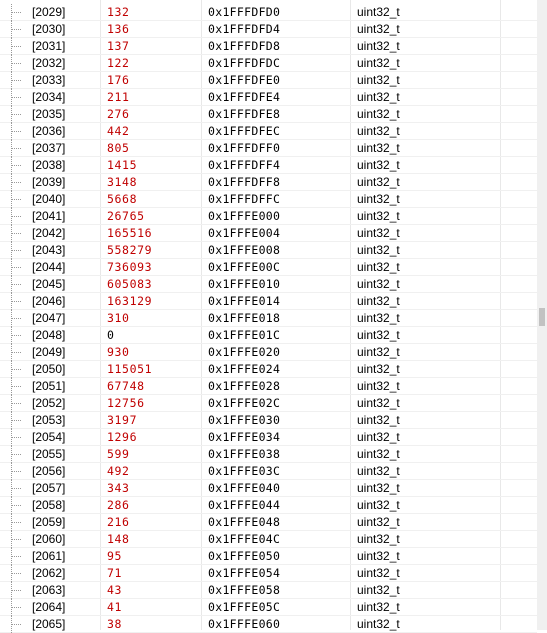 This screenshot has height=633, width=547. I want to click on watch-row: [2051] 67748 0x1FFFE028 uint32_t, so click(268, 386).